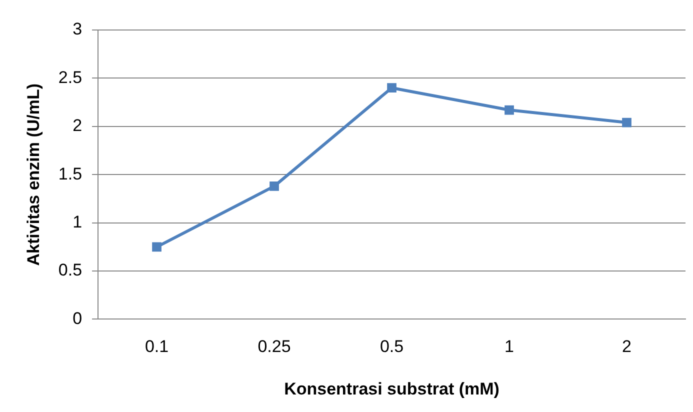 This screenshot has height=412, width=693. Describe the element at coordinates (77, 222) in the screenshot. I see `y-tick-label: 1` at that location.